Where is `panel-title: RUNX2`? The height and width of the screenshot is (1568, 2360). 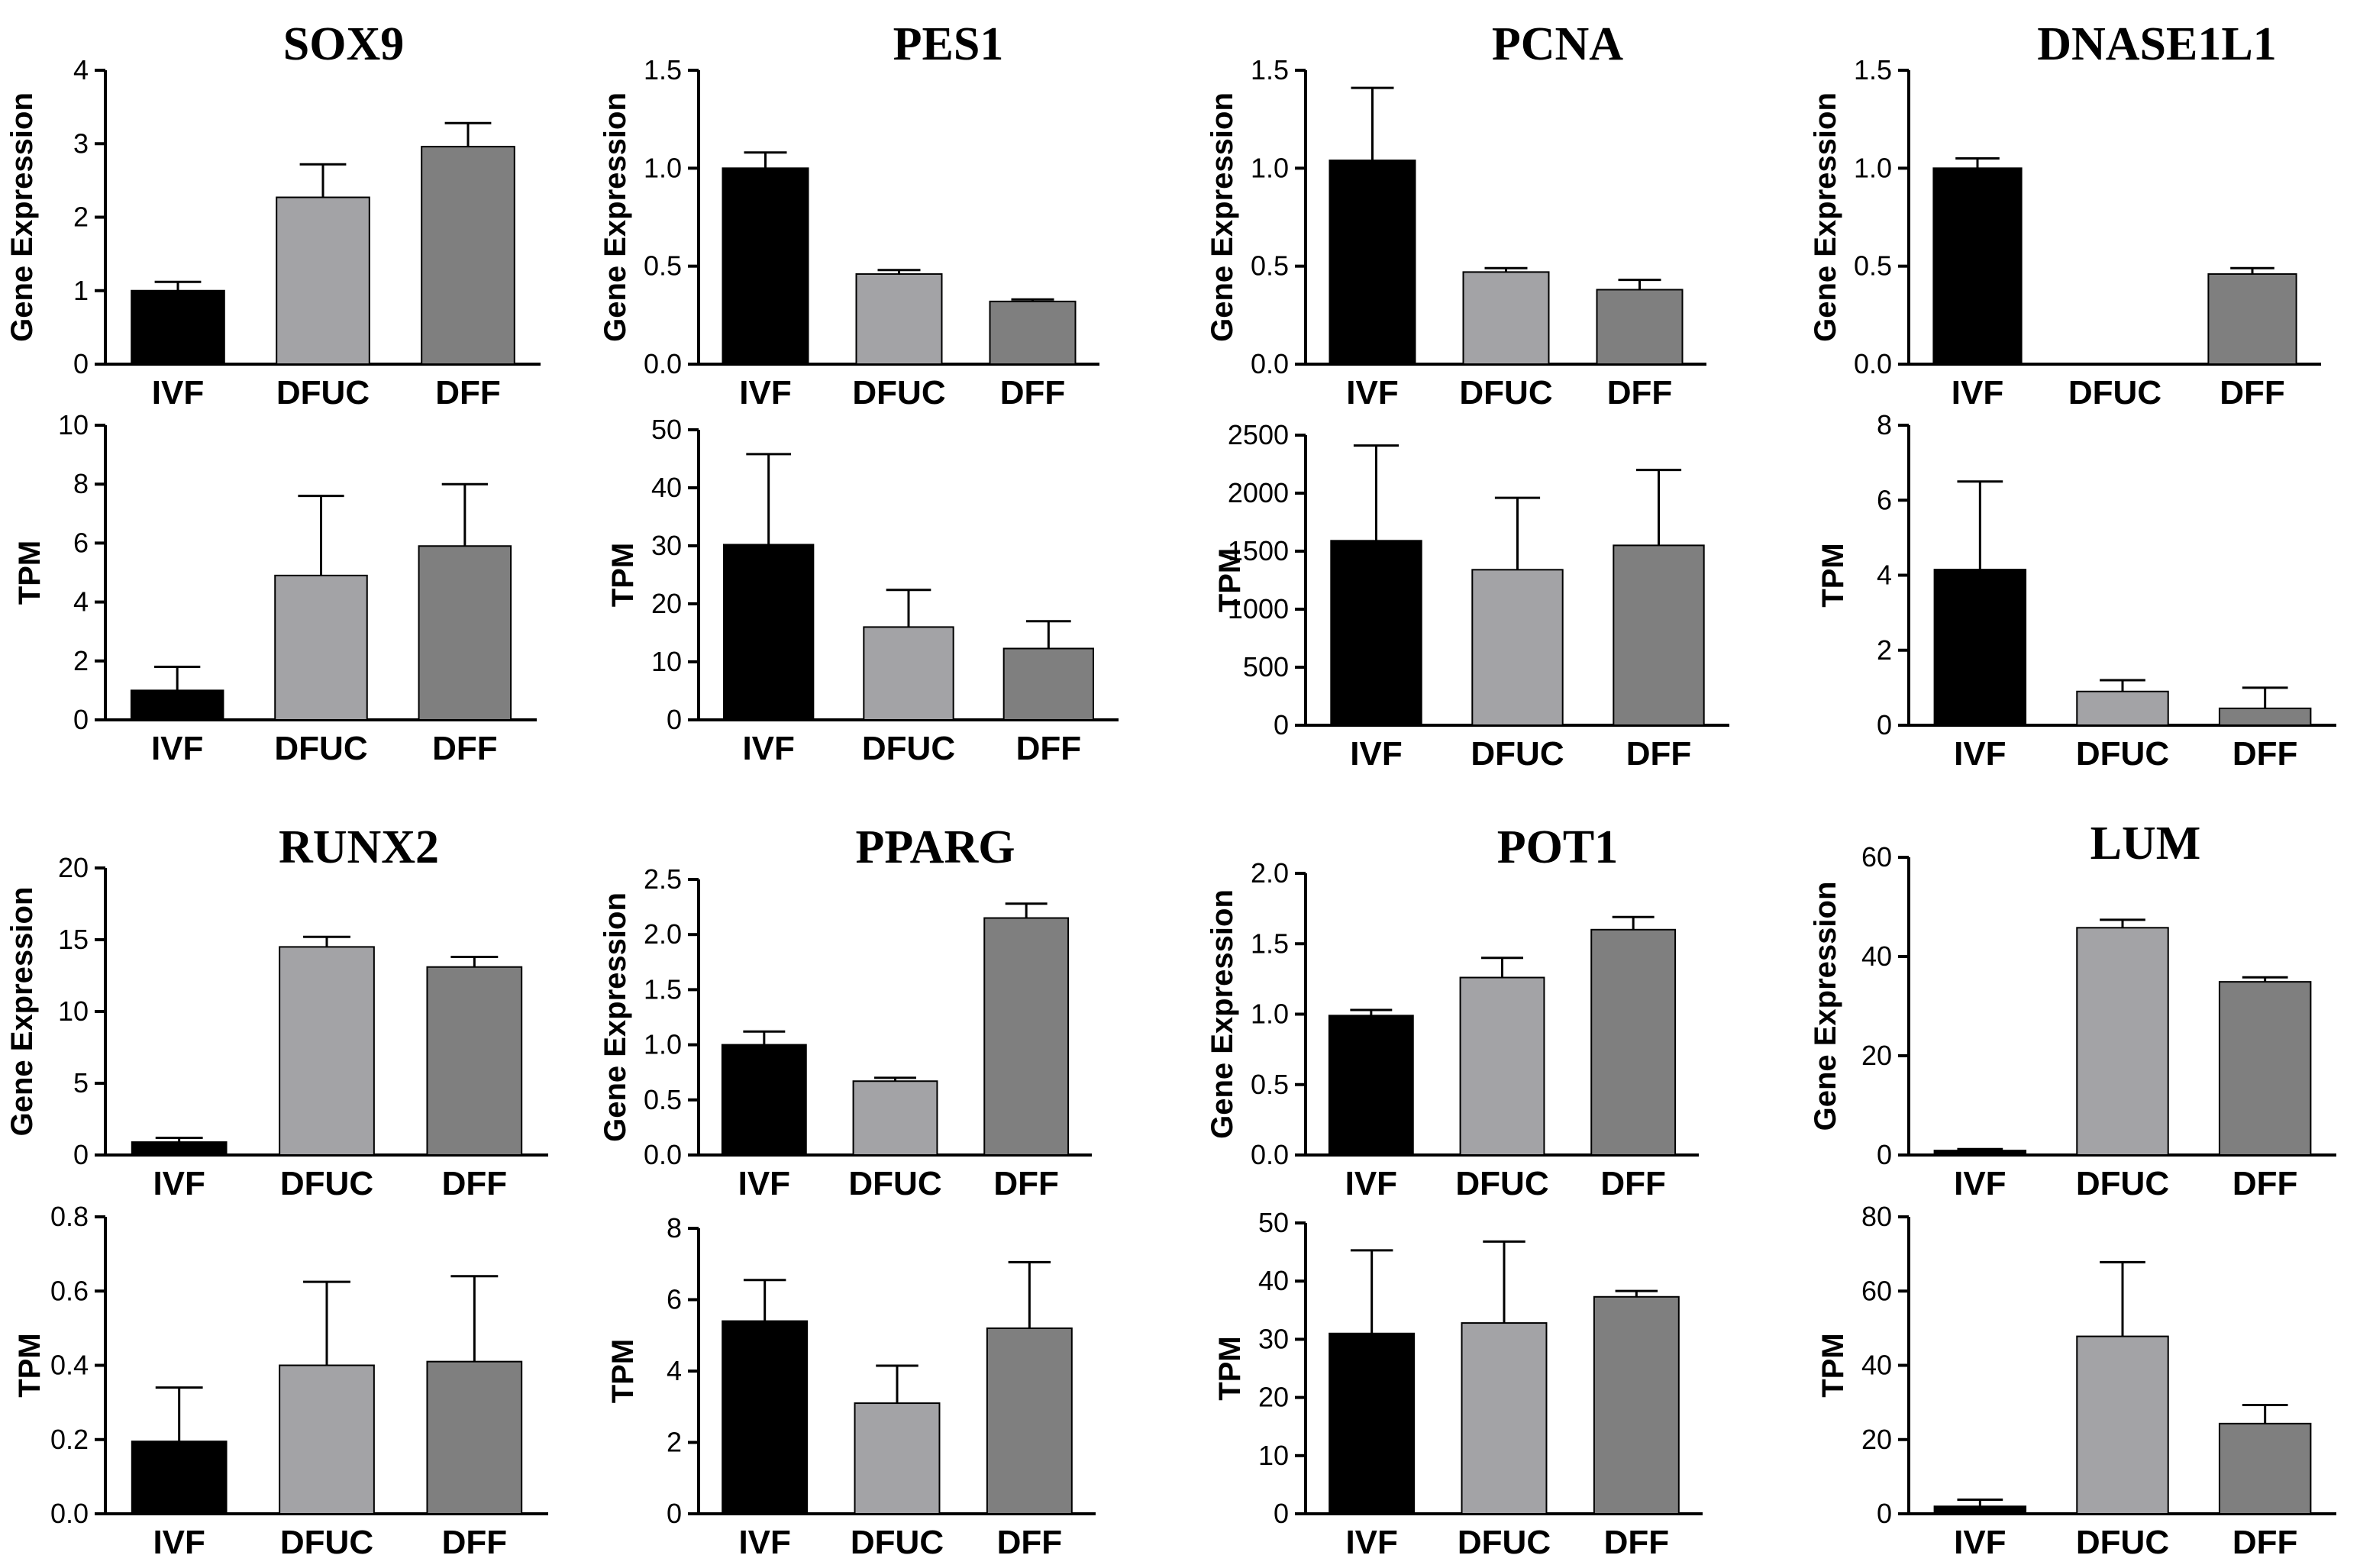
panel-title: RUNX2 is located at coordinates (359, 847).